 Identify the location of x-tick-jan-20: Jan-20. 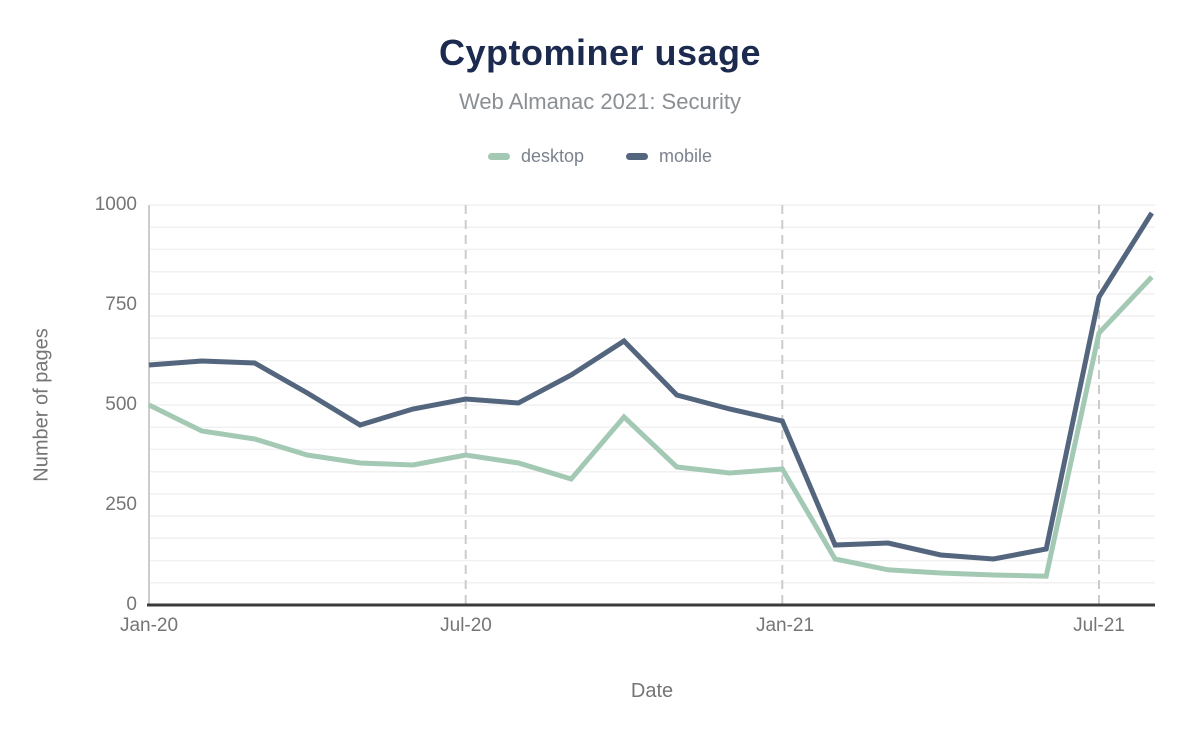
(149, 625).